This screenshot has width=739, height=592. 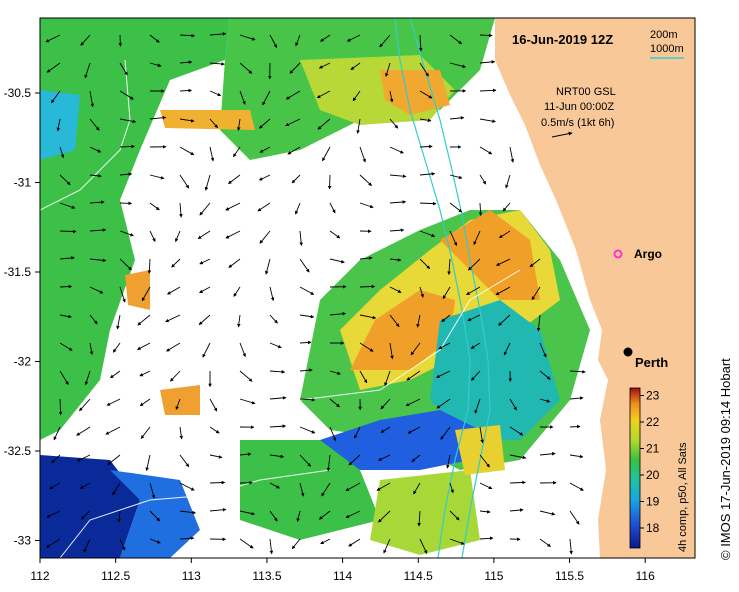 I want to click on x-tick-label: 112, so click(x=39, y=576).